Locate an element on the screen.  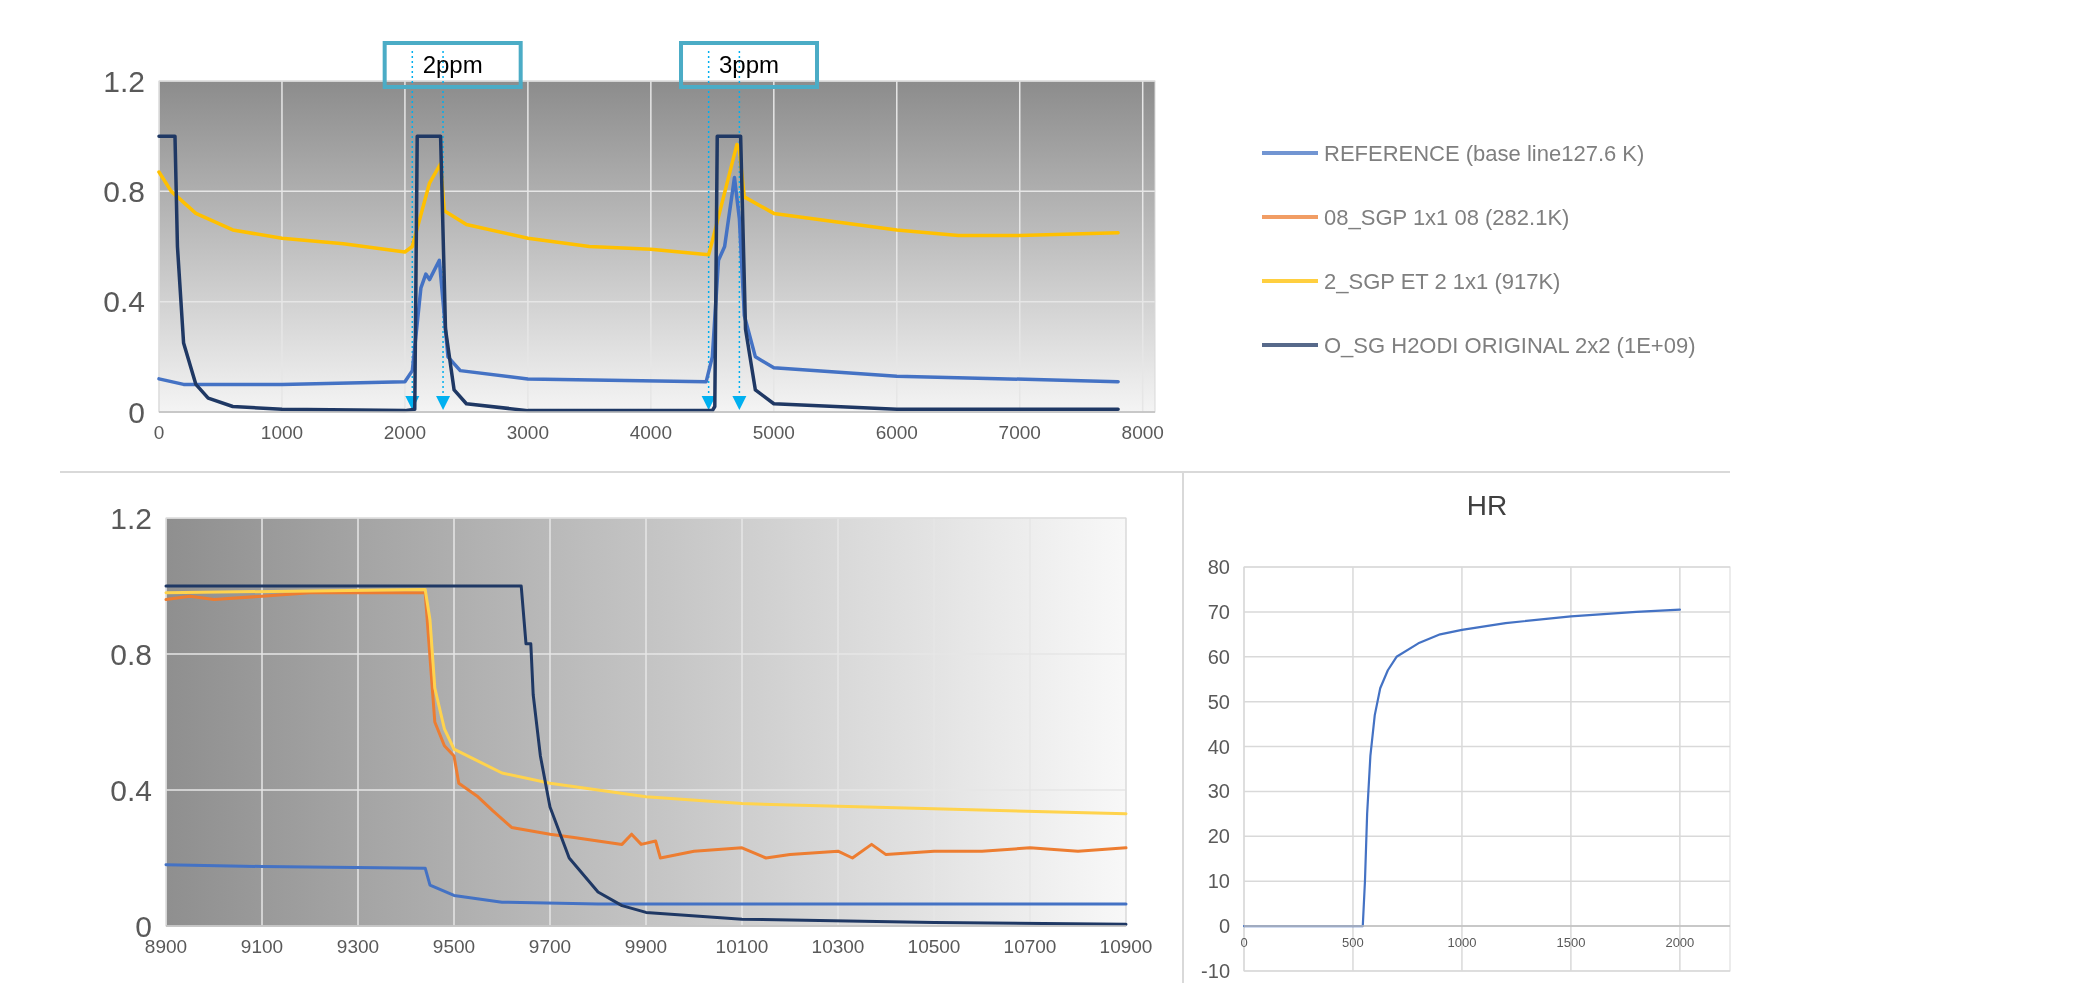
x-tick-label: 3000 is located at coordinates (528, 432).